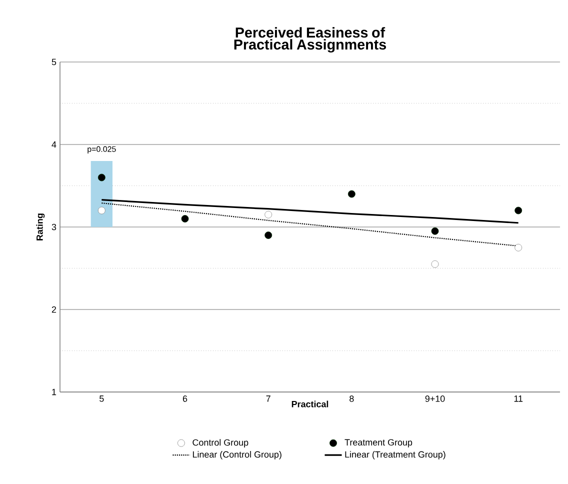  Describe the element at coordinates (395, 455) in the screenshot. I see `legend-label: Linear (Treatment Group)` at that location.